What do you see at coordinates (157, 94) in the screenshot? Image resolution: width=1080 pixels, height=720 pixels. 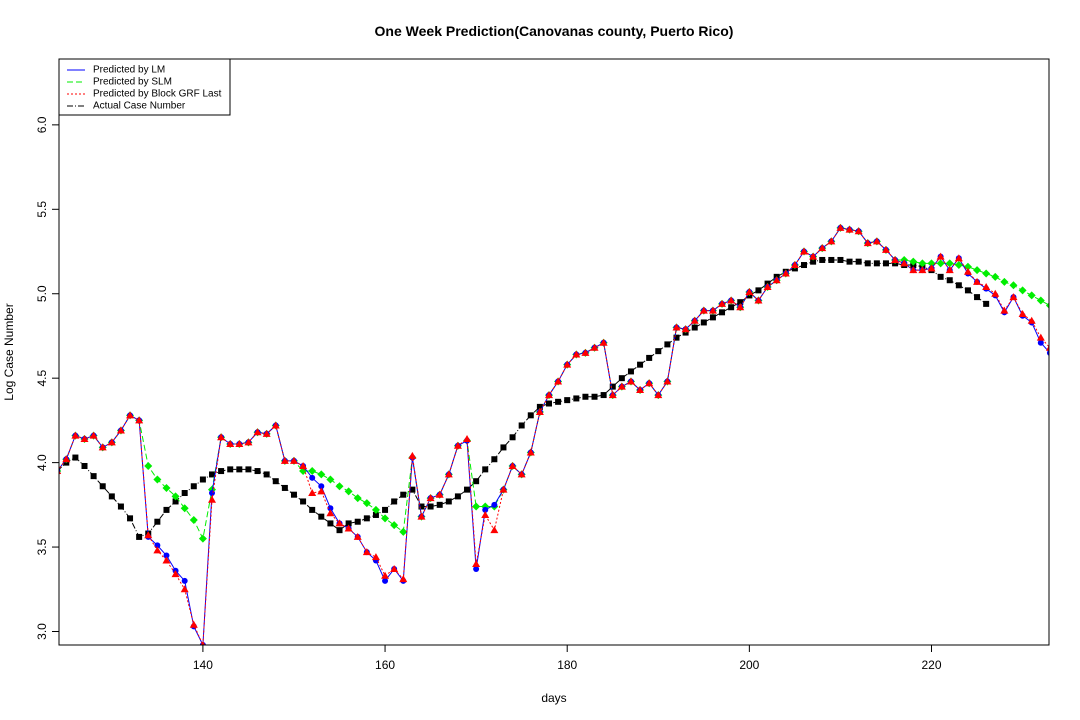 I see `legend-label: Predicted by Block GRF Last` at bounding box center [157, 94].